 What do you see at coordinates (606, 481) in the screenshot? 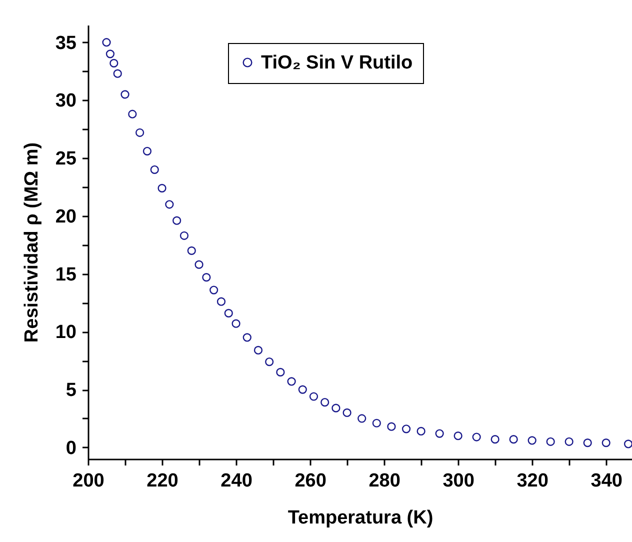
I see `x-tick-label: 340` at bounding box center [606, 481].